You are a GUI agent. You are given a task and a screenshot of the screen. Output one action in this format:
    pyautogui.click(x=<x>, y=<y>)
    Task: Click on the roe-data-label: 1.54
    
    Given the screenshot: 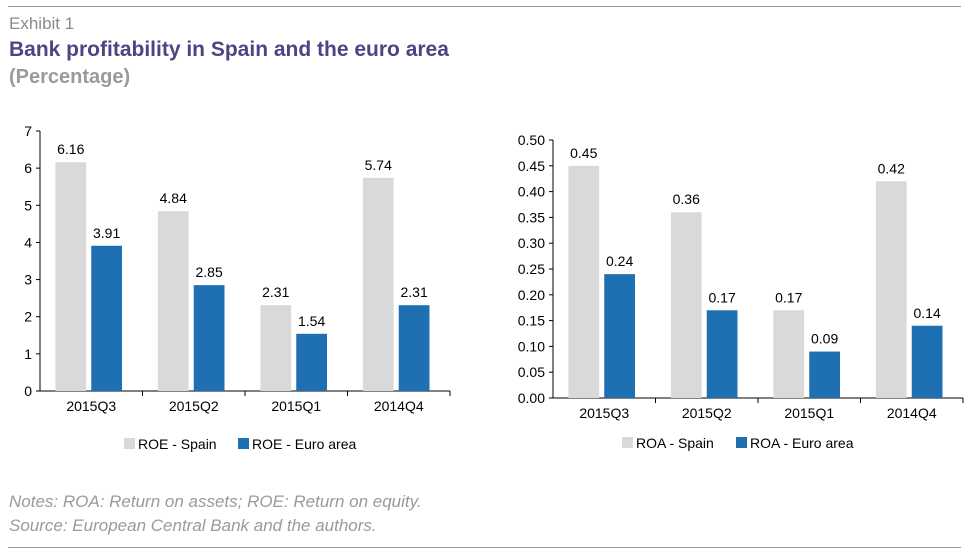 What is the action you would take?
    pyautogui.click(x=311, y=321)
    